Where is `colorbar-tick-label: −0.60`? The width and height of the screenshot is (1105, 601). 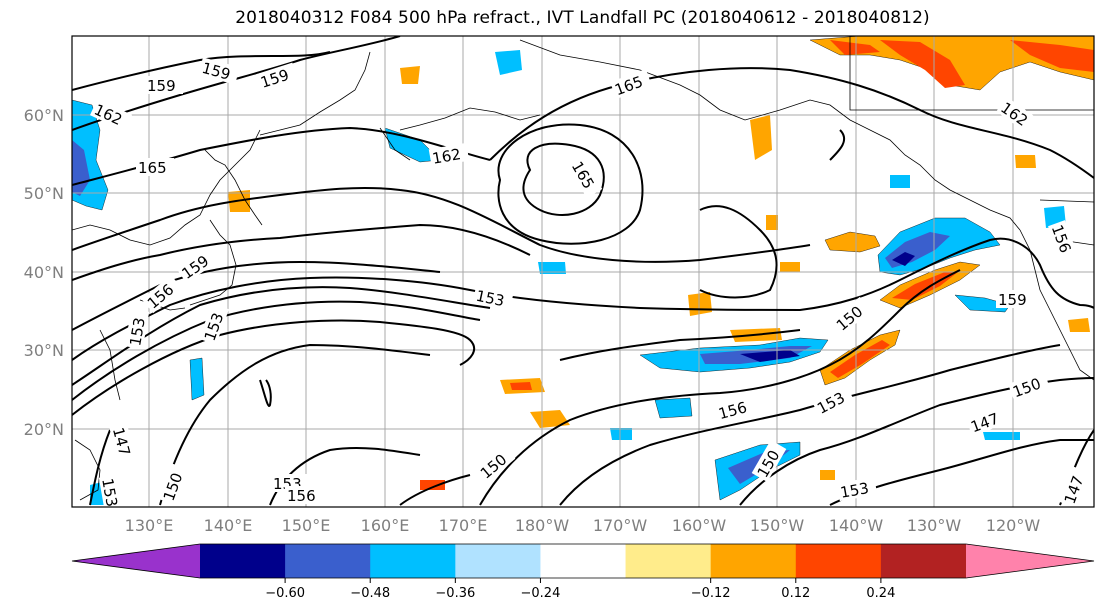
colorbar-tick-label: −0.60 is located at coordinates (285, 593).